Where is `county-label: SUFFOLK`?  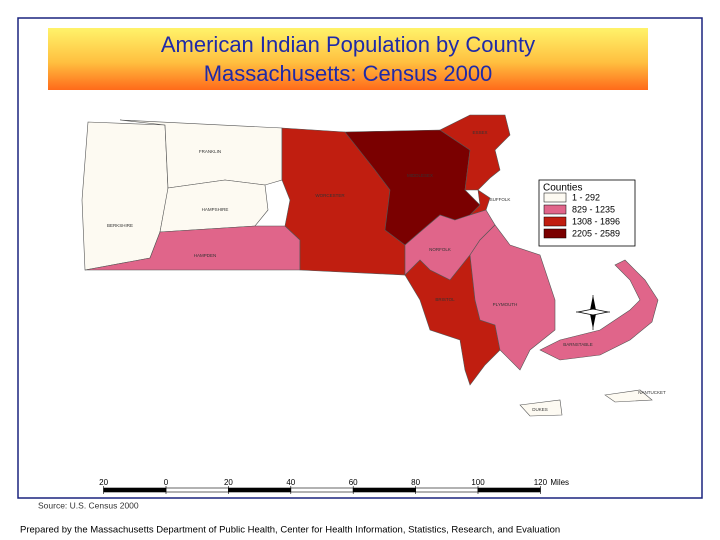
county-label: SUFFOLK is located at coordinates (500, 199).